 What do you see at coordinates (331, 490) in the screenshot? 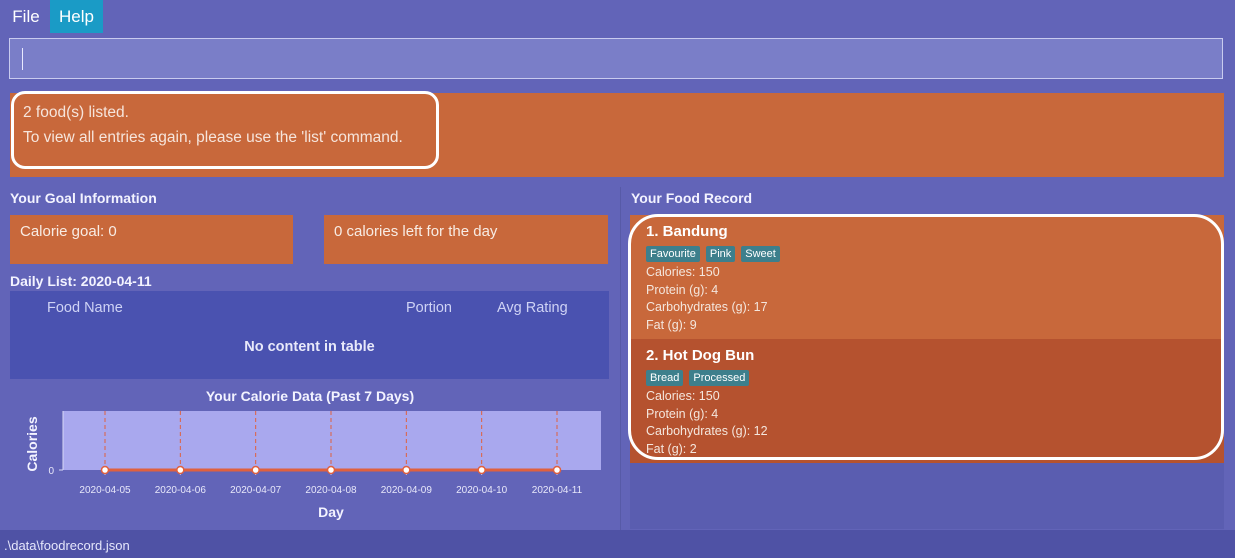
I see `chart-x-tick-label: 2020-04-08` at bounding box center [331, 490].